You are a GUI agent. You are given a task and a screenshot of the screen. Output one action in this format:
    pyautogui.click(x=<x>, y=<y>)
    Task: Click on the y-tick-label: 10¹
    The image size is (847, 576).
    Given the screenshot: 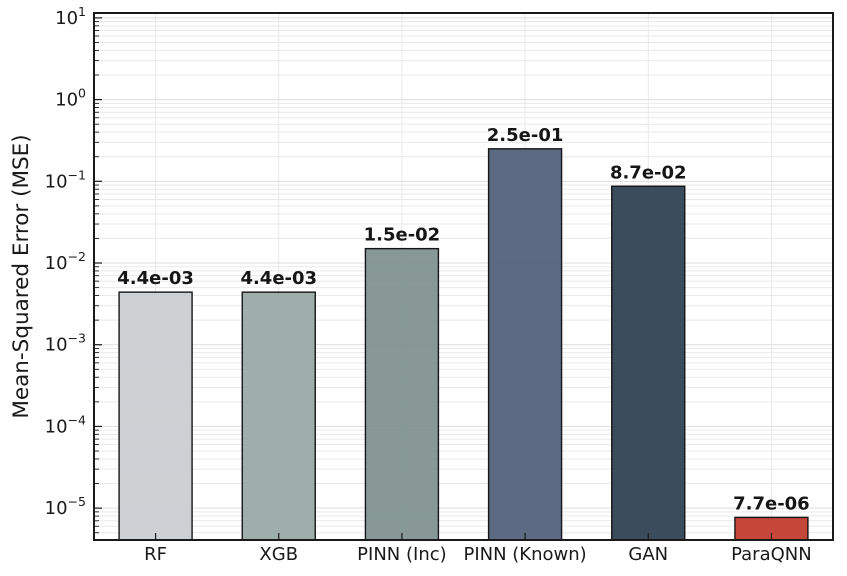 What is the action you would take?
    pyautogui.click(x=70, y=16)
    